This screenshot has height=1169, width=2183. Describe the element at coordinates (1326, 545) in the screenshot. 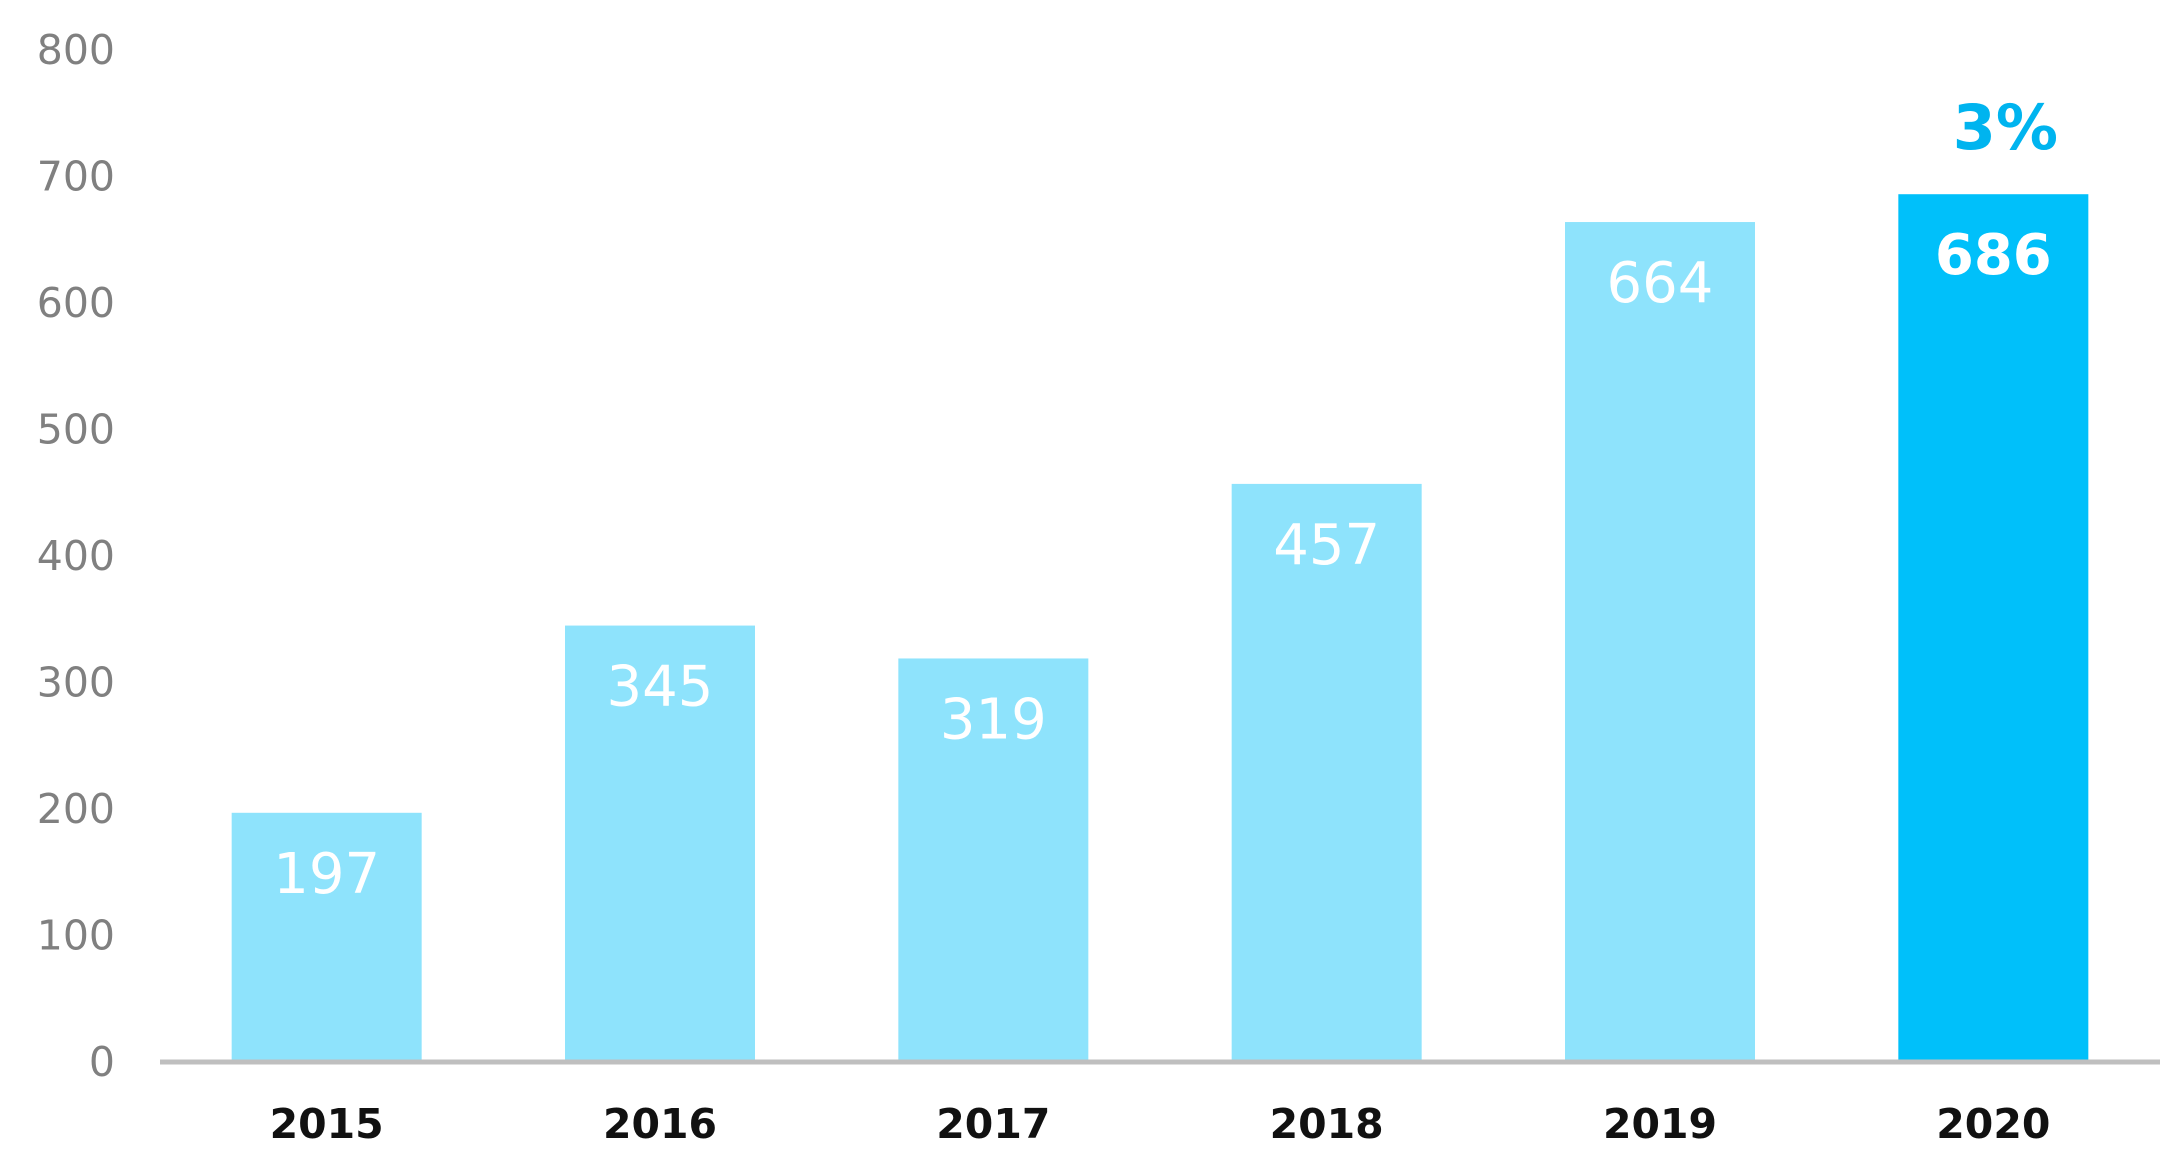

I see `bar-data-label: 457` at that location.